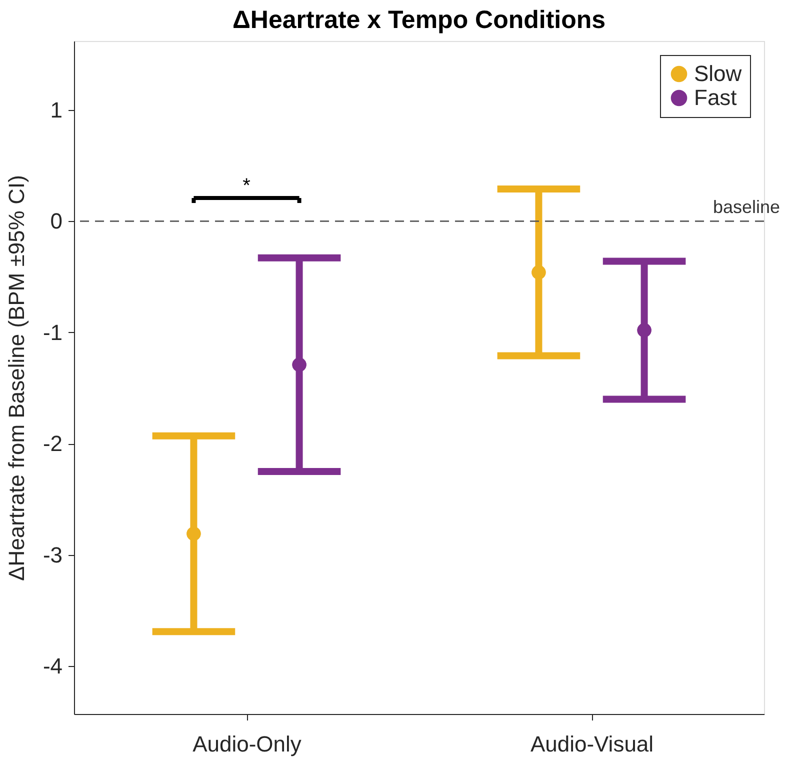 The image size is (809, 783). Describe the element at coordinates (52, 443) in the screenshot. I see `y-tick-label: -2` at that location.